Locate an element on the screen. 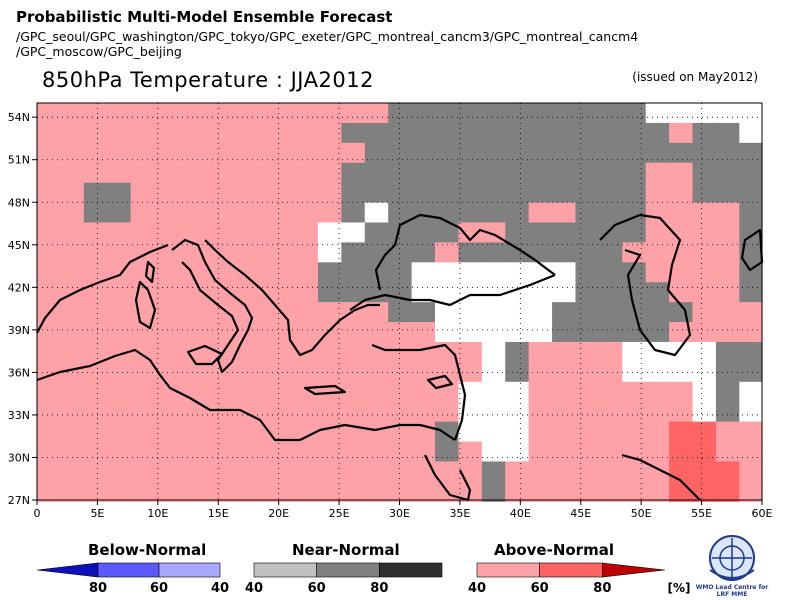 The image size is (800, 600). lat-label: 51N is located at coordinates (19, 160).